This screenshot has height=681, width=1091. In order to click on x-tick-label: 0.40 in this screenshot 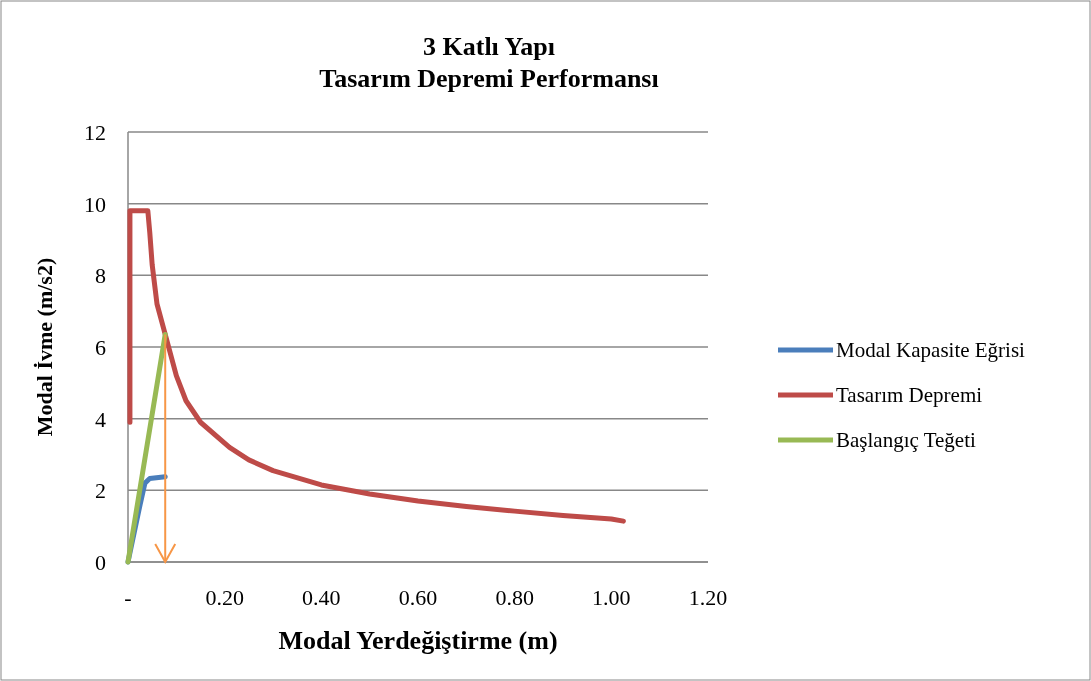, I will do `click(321, 597)`.